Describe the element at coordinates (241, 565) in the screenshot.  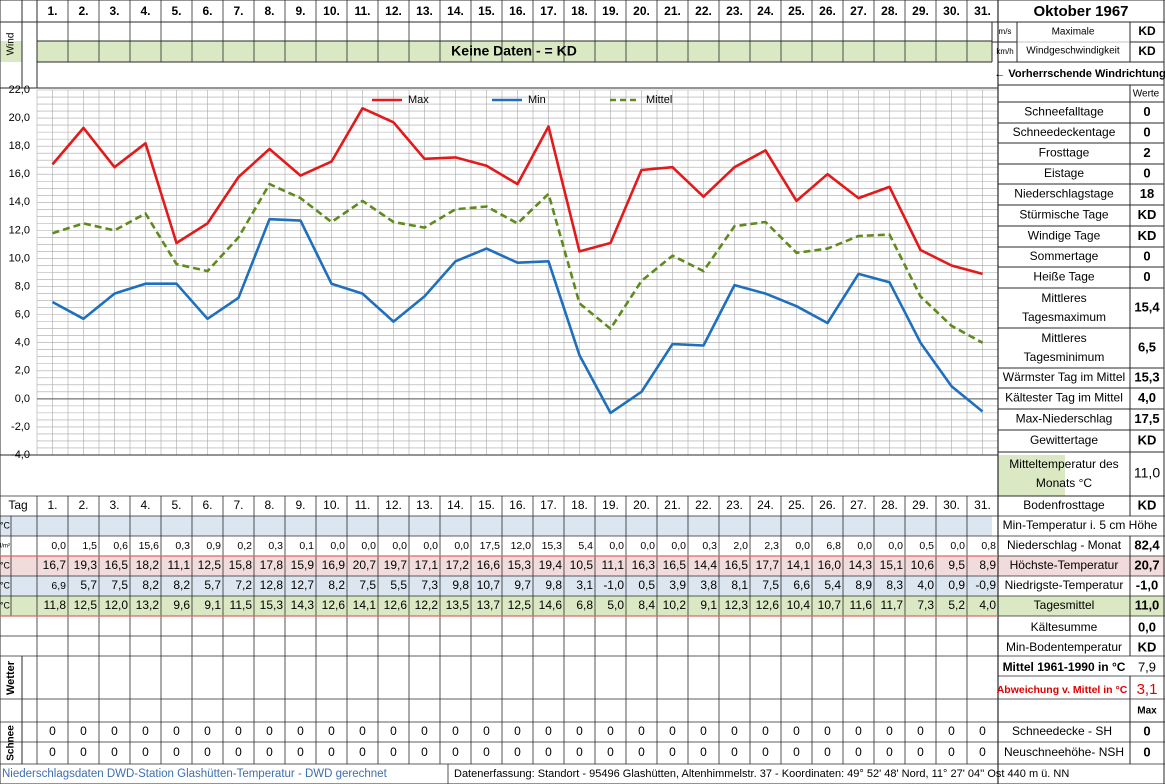
I see `cell-max: 15,8` at that location.